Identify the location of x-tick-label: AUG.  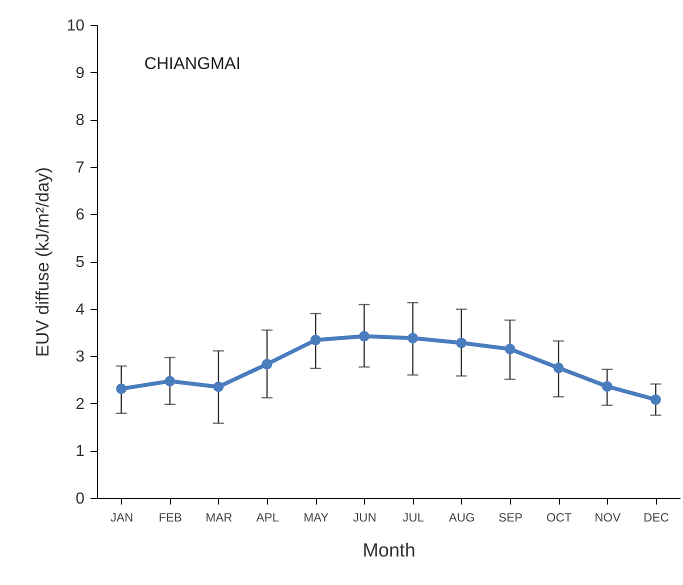
(461, 517).